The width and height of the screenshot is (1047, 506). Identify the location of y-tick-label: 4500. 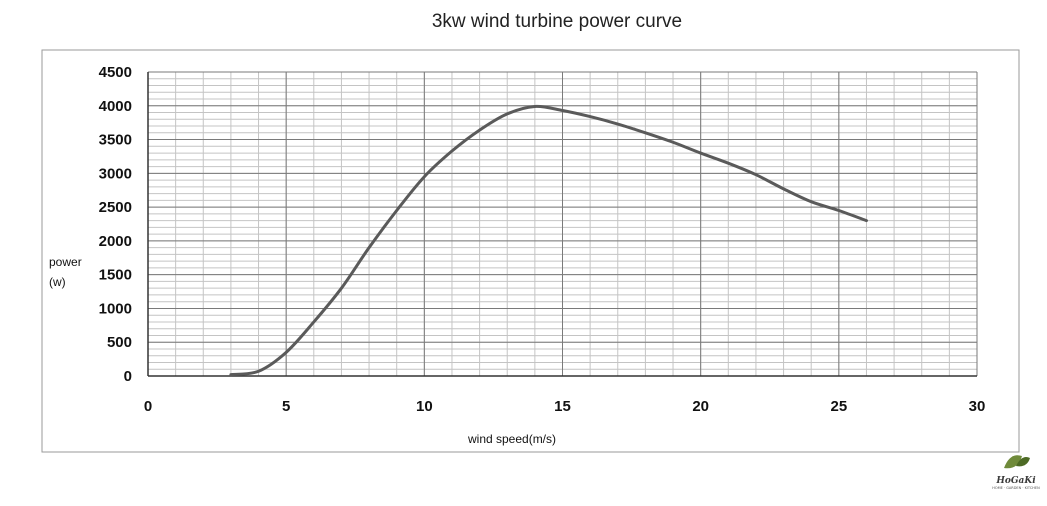
(115, 72).